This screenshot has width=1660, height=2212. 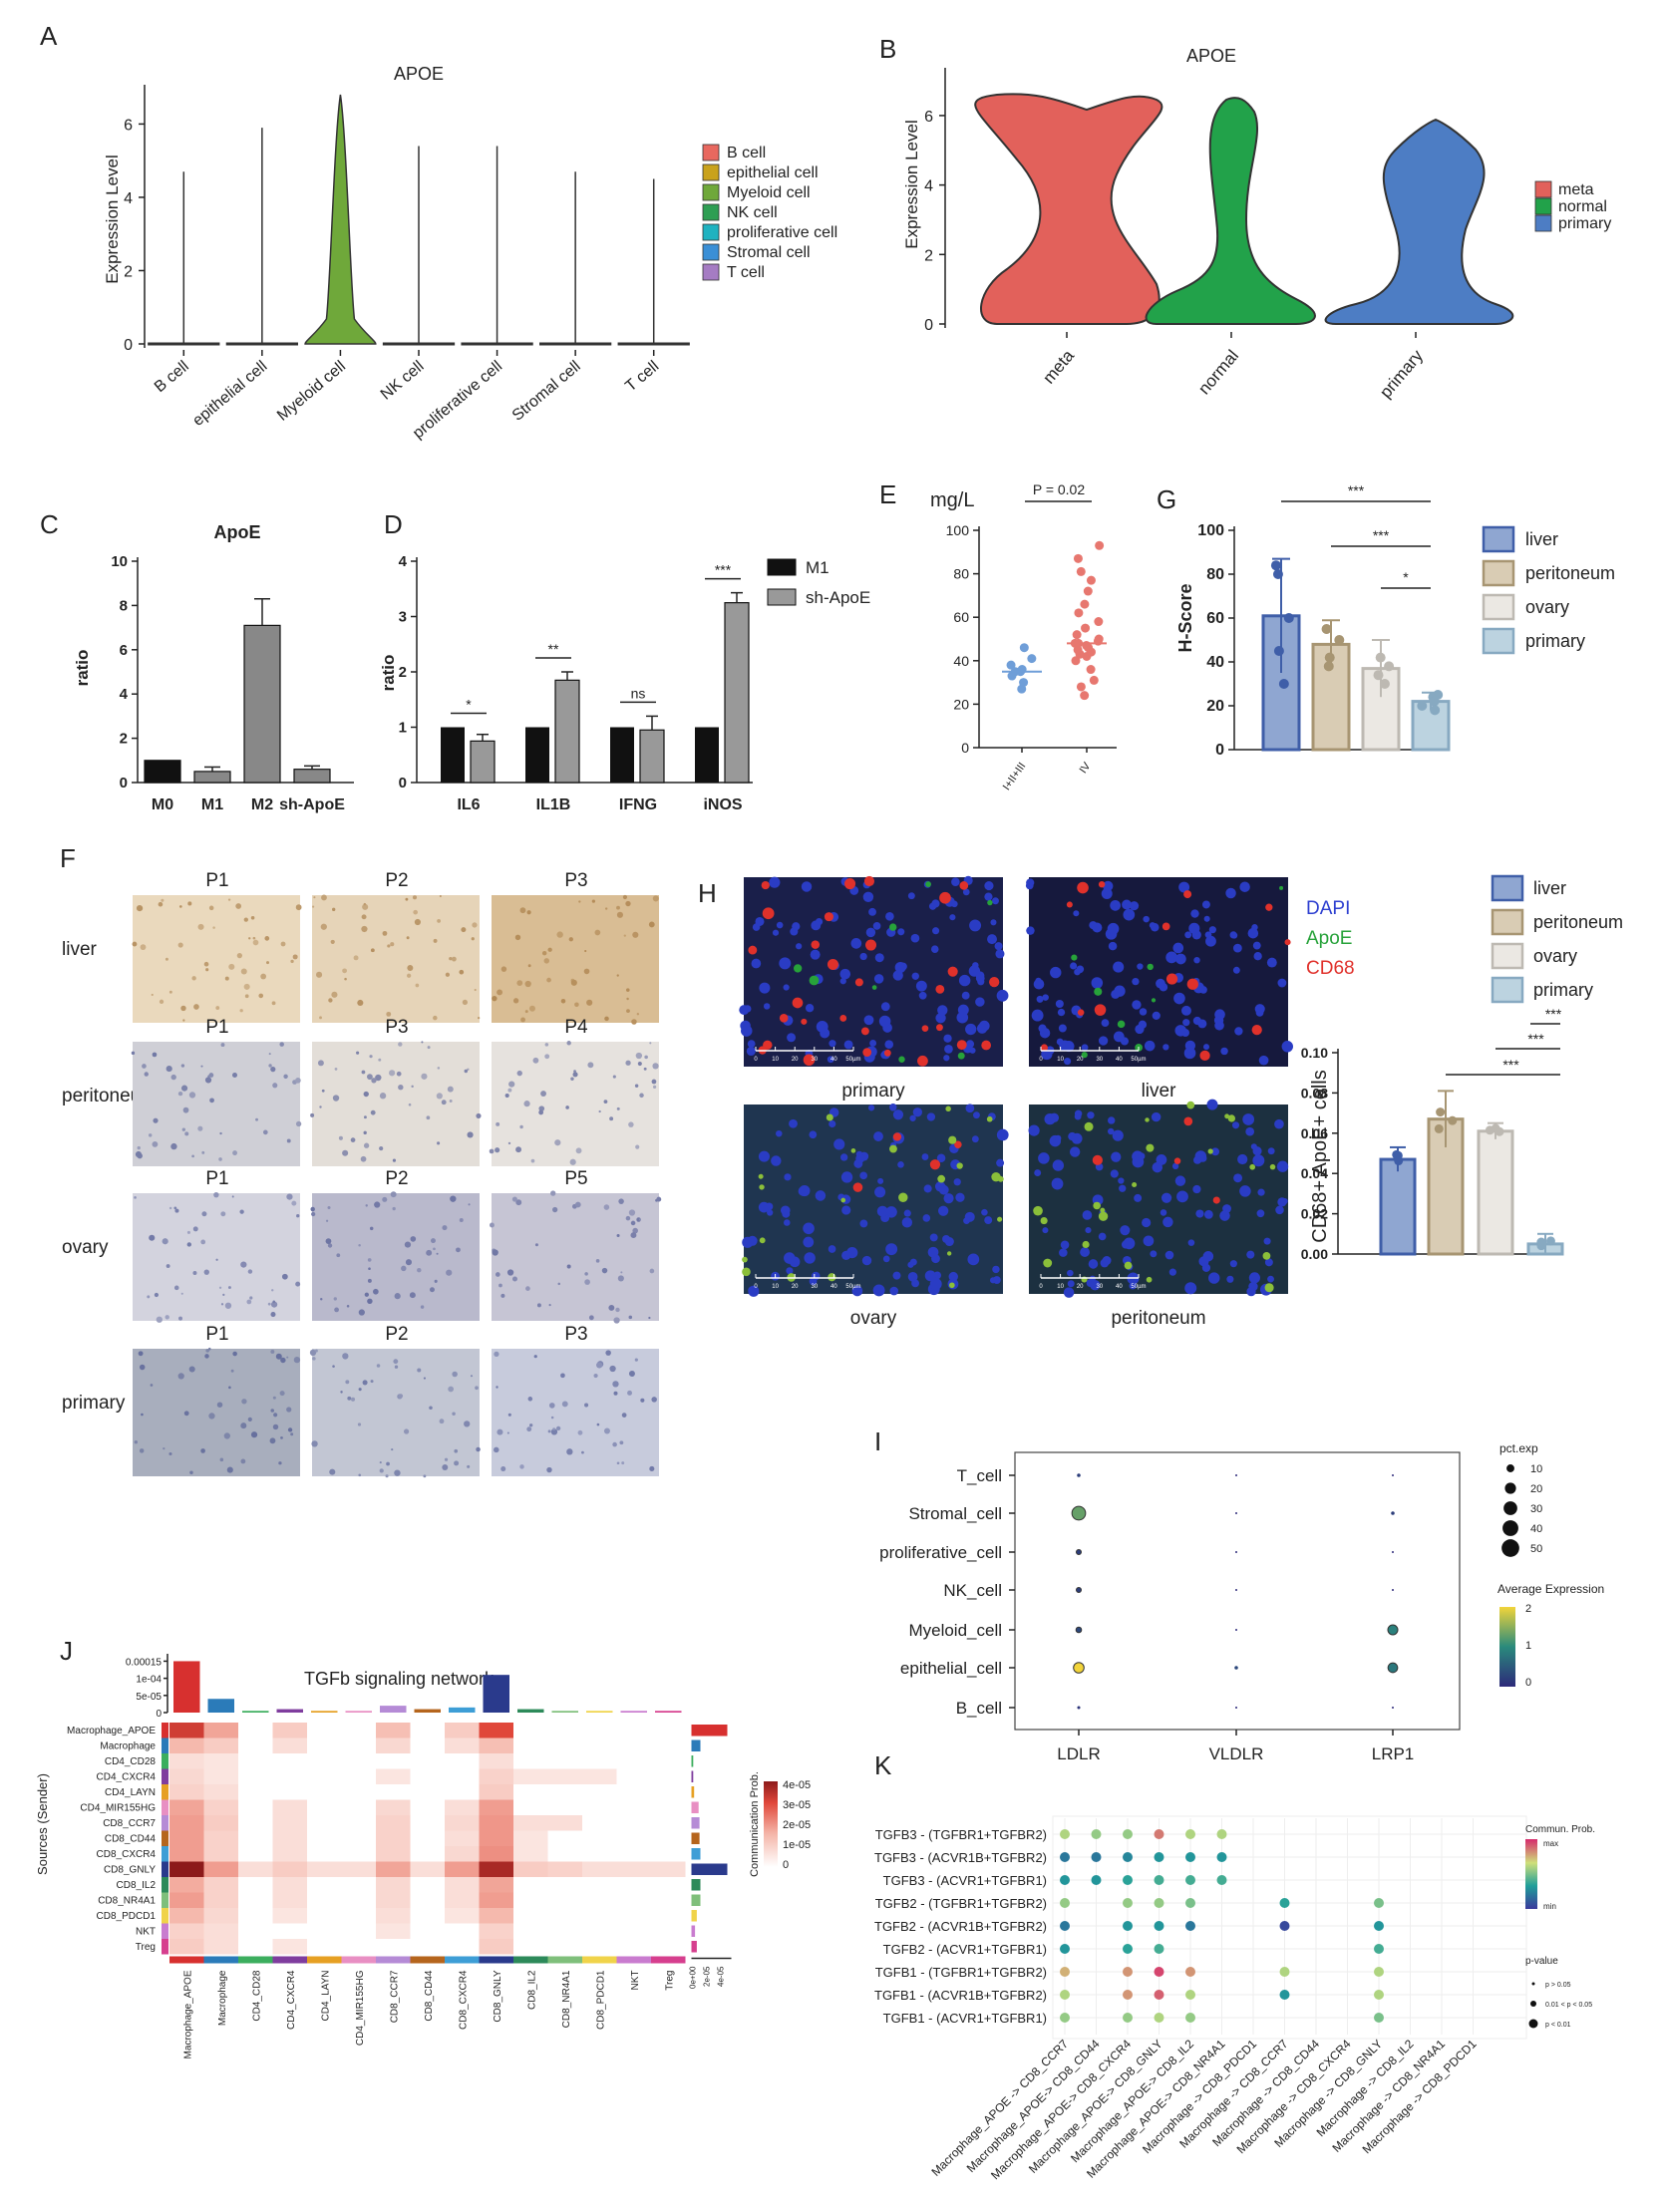 I want to click on I-col-label-LRP1: LRP1, so click(x=1393, y=1754).